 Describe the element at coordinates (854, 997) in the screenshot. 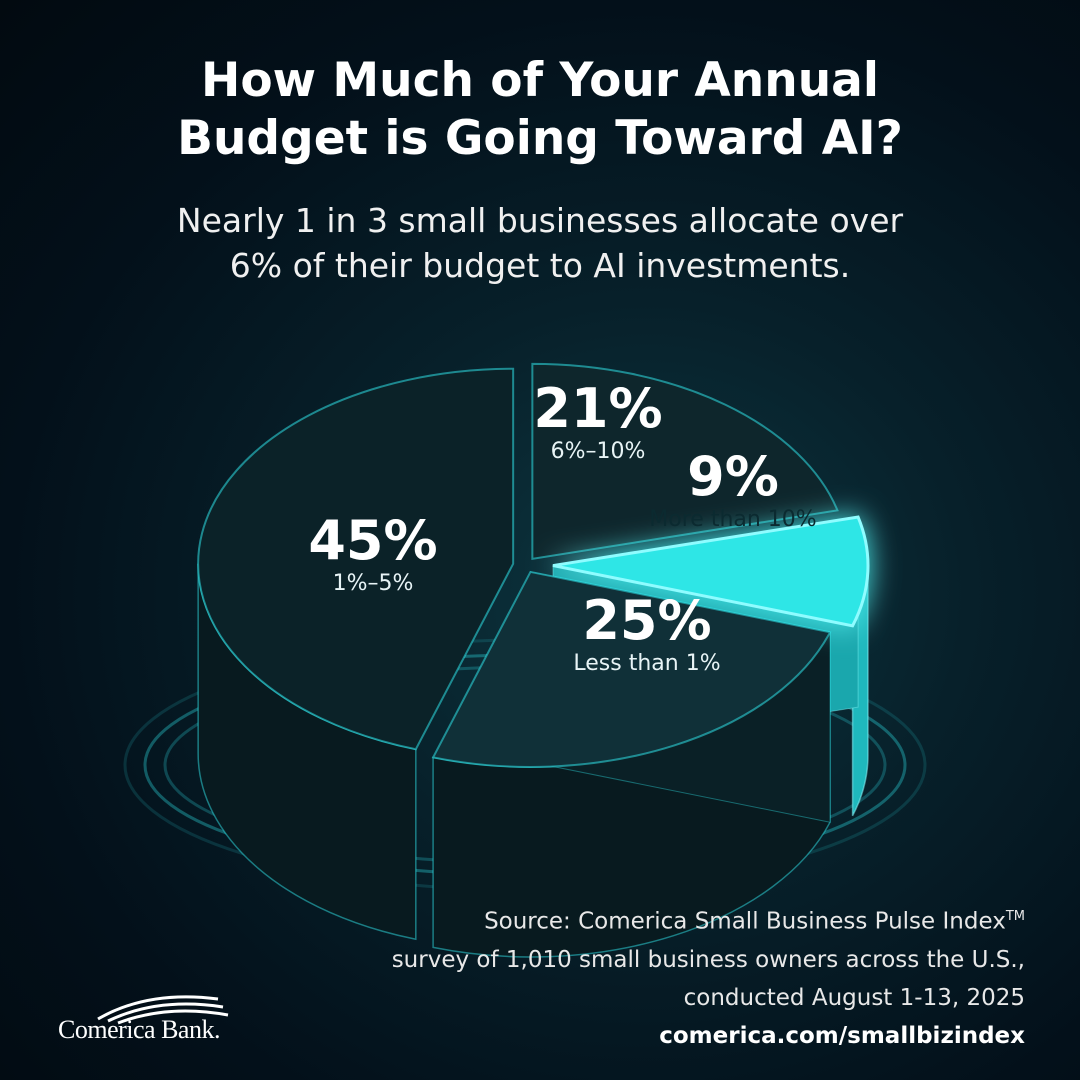

I see `source-line-3: conducted August 1-13, 2025` at that location.